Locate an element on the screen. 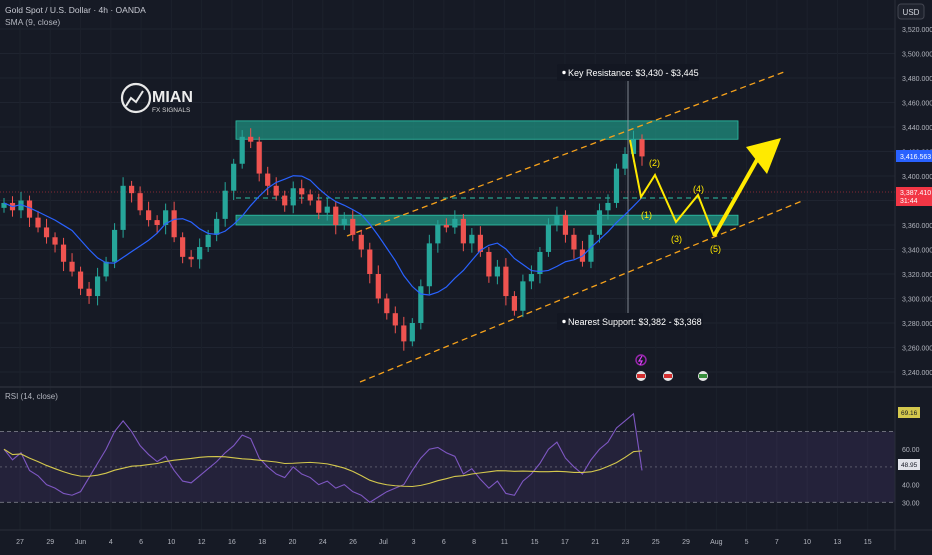 The height and width of the screenshot is (555, 932). time-tick-label: 25 is located at coordinates (656, 542).